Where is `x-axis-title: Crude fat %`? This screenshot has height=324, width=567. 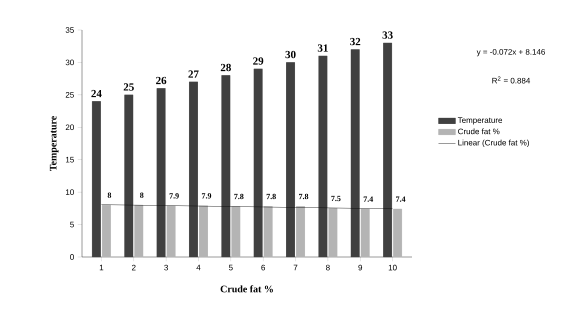 x-axis-title: Crude fat % is located at coordinates (246, 288).